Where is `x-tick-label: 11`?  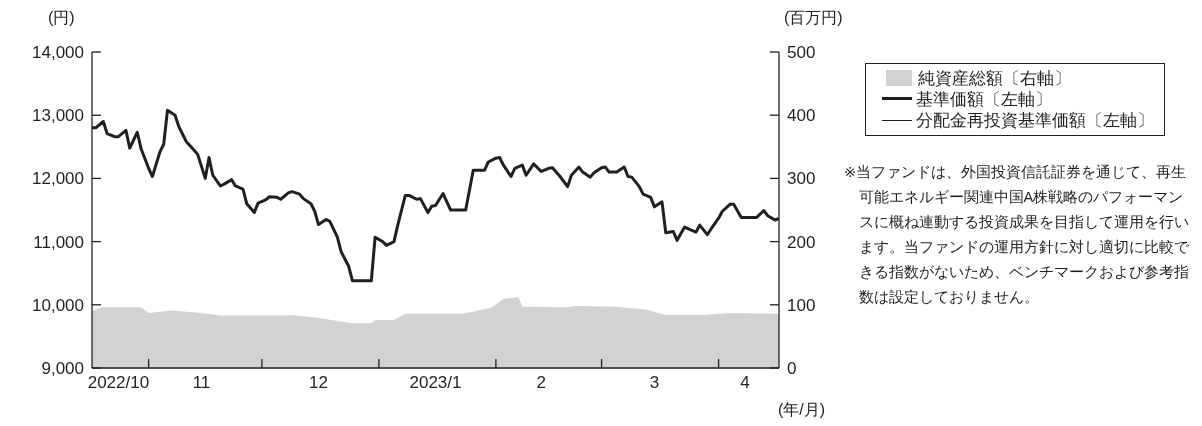 x-tick-label: 11 is located at coordinates (201, 382).